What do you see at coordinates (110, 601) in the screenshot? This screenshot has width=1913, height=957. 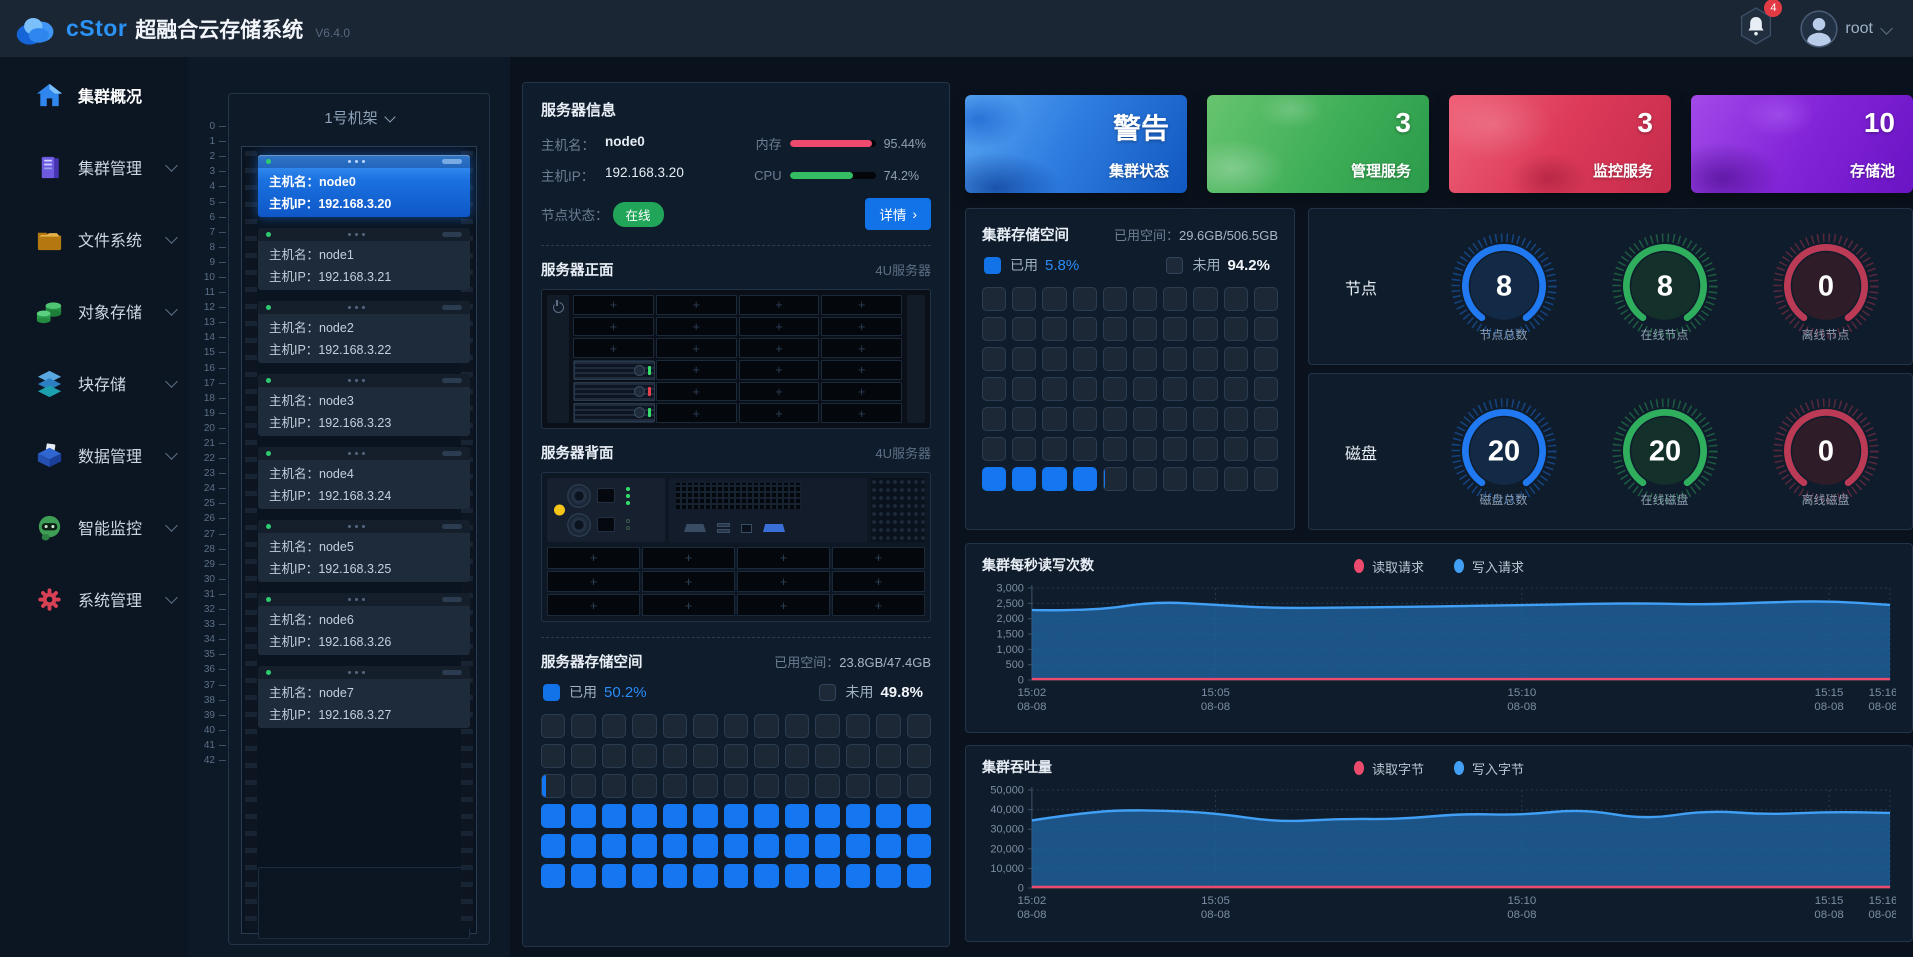 I see `sidebar-item-label: 系统管理` at bounding box center [110, 601].